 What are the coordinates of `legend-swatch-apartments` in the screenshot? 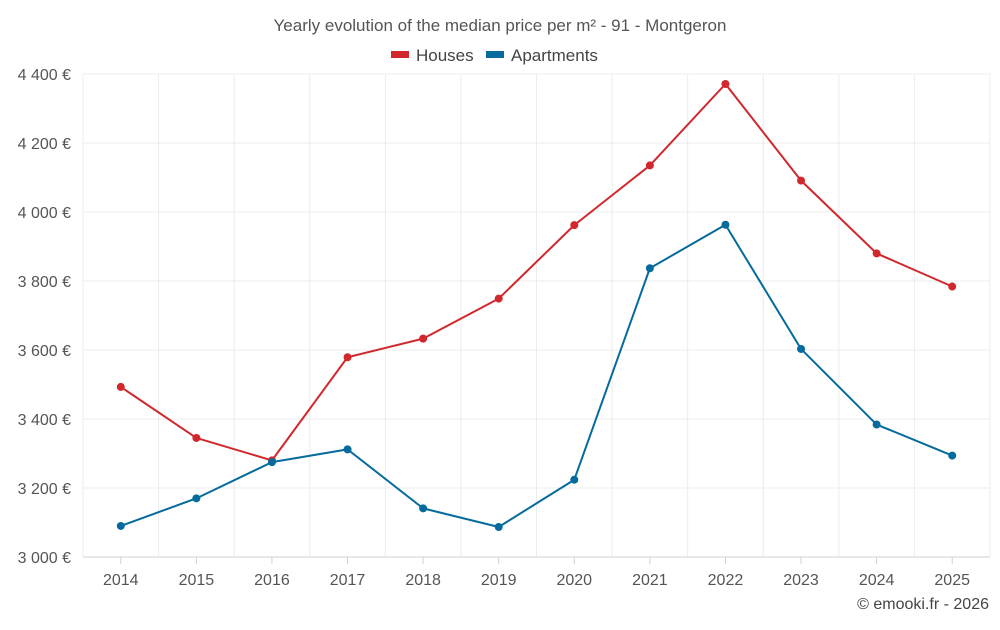 It's located at (495, 54).